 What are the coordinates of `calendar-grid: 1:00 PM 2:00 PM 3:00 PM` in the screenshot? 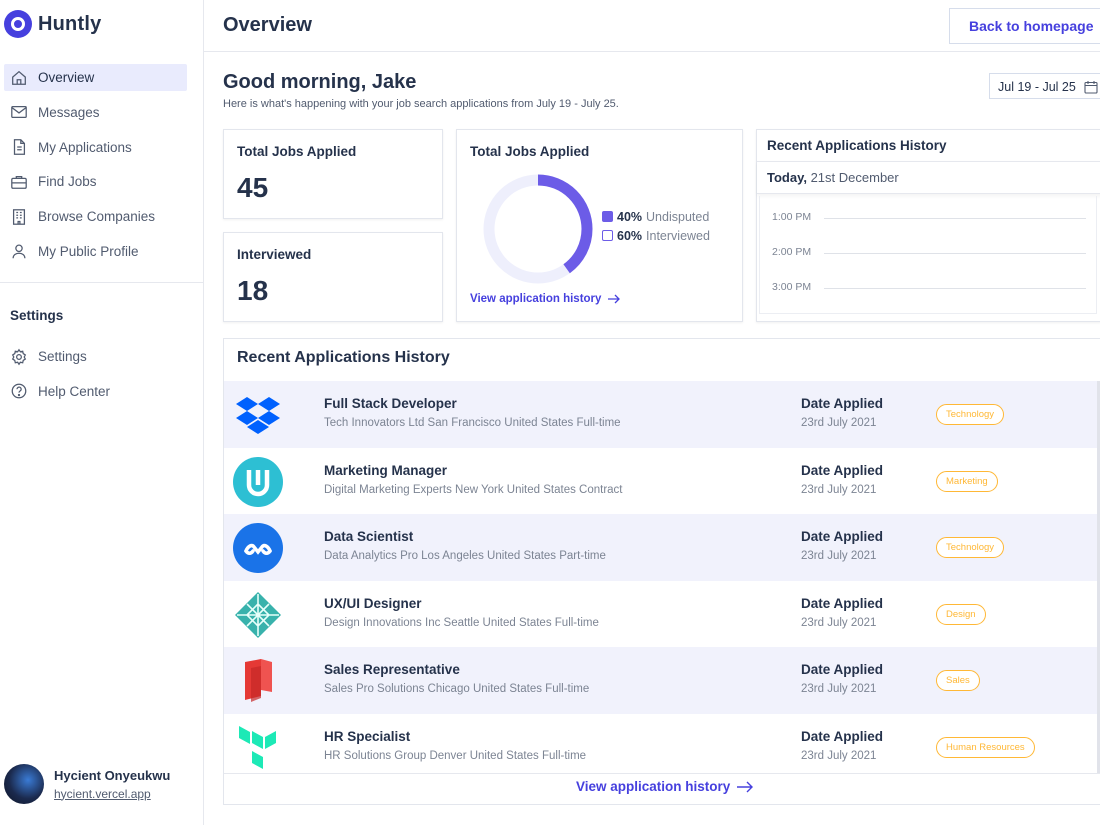 It's located at (928, 255).